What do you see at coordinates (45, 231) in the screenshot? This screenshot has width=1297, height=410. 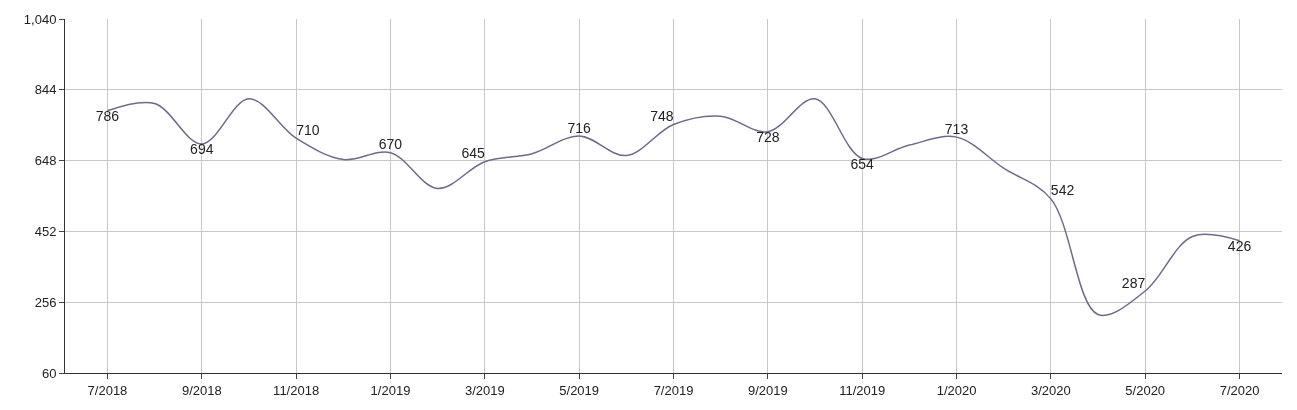 I see `y-tick-label: 452` at bounding box center [45, 231].